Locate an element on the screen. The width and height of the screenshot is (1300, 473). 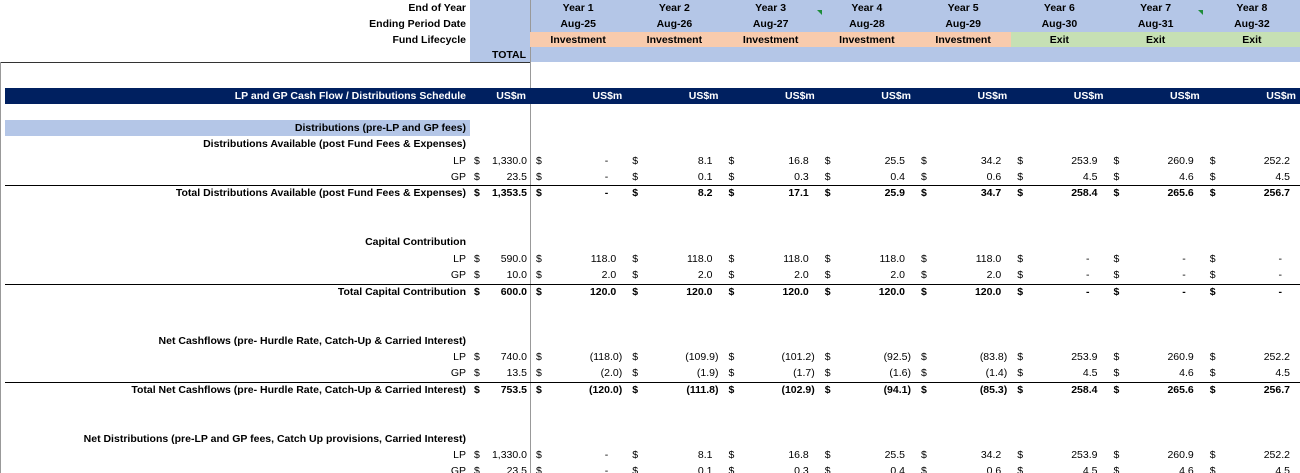
total-value: 13.5 is located at coordinates (516, 373).